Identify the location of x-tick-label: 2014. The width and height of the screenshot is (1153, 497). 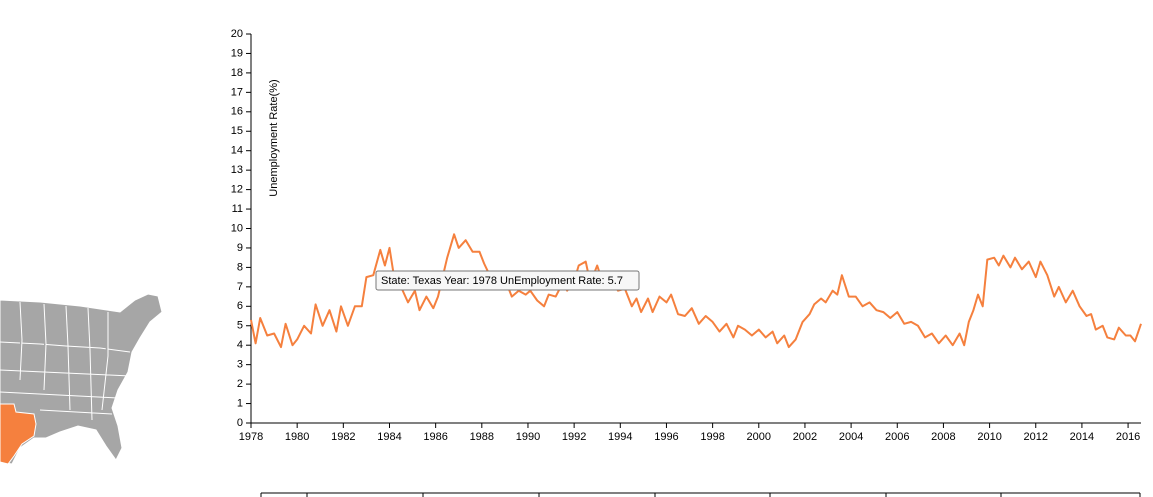
(1082, 437).